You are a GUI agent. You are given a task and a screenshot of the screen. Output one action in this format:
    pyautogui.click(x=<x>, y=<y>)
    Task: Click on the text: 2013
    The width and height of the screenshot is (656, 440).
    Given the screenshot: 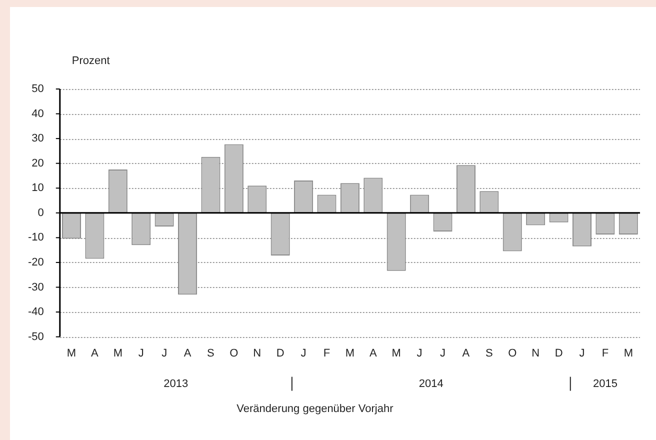 What is the action you would take?
    pyautogui.click(x=176, y=384)
    